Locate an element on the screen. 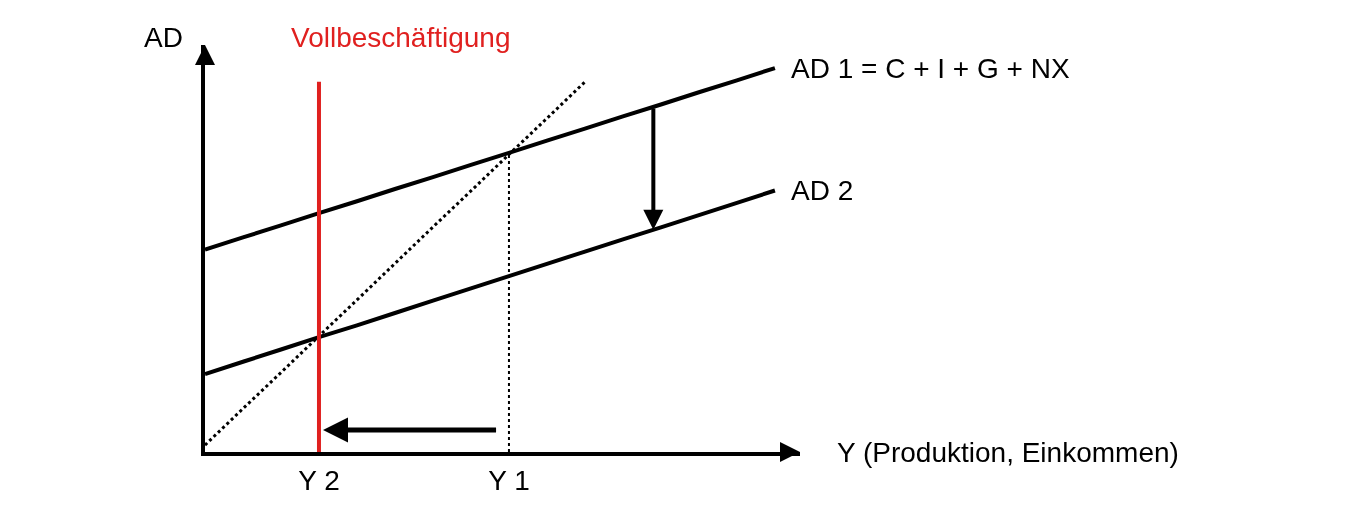 Image resolution: width=1351 pixels, height=508 pixels. series-label: AD 1 = C + I + G + NX is located at coordinates (930, 68).